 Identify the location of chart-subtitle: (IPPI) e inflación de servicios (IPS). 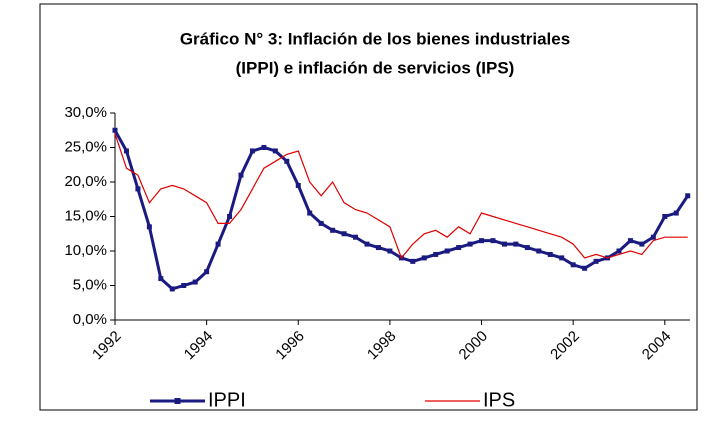
(375, 67).